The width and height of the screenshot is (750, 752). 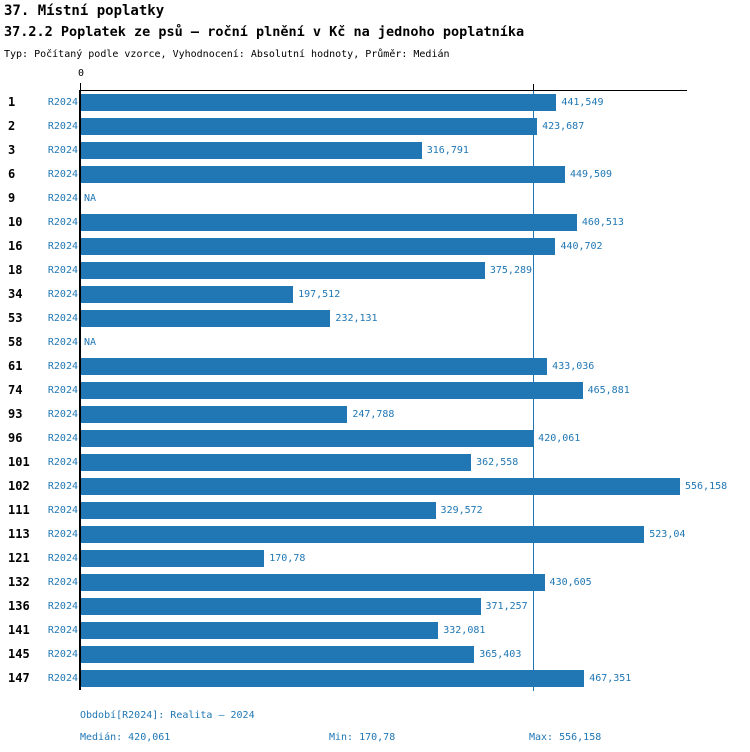 What do you see at coordinates (375, 198) in the screenshot?
I see `chart-row: 9 R2024 NA` at bounding box center [375, 198].